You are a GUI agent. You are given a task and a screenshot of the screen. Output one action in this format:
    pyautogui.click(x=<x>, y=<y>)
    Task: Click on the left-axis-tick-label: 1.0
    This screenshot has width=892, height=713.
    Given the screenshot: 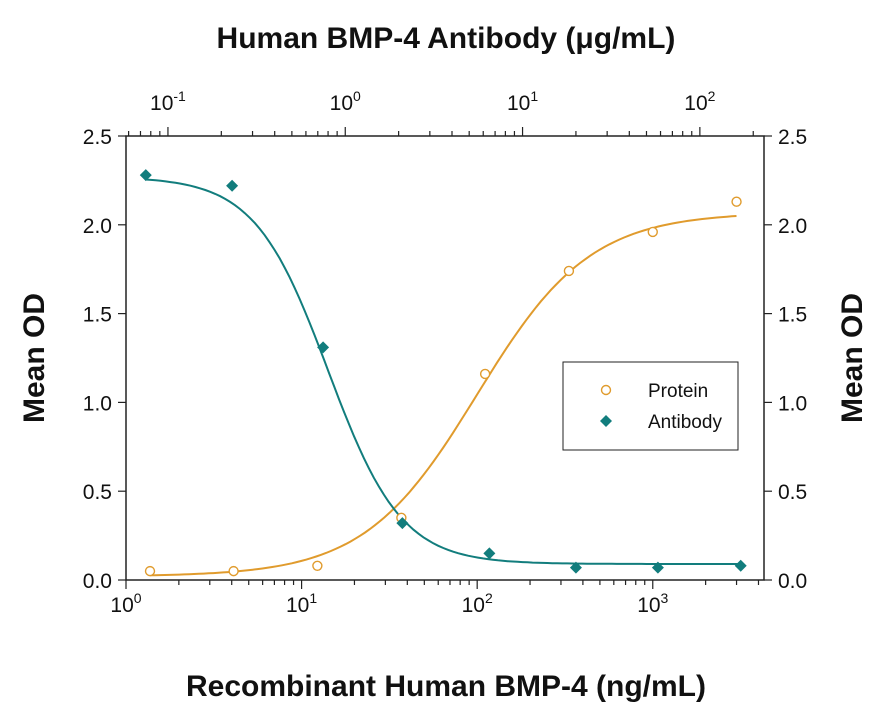 What is the action you would take?
    pyautogui.click(x=97, y=403)
    